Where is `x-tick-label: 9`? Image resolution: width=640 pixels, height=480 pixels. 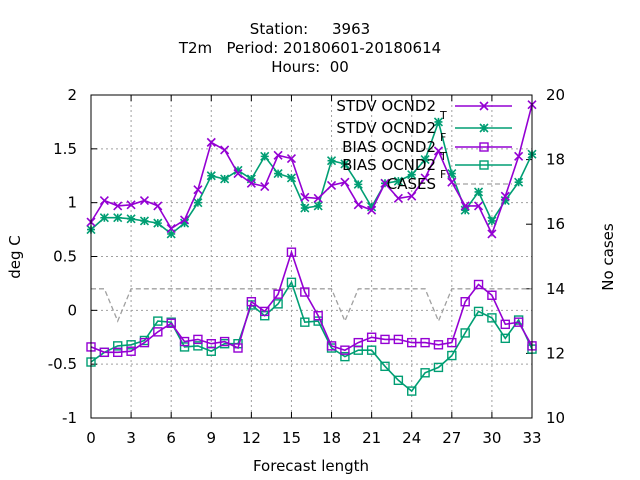 x-tick-label: 9 is located at coordinates (211, 438).